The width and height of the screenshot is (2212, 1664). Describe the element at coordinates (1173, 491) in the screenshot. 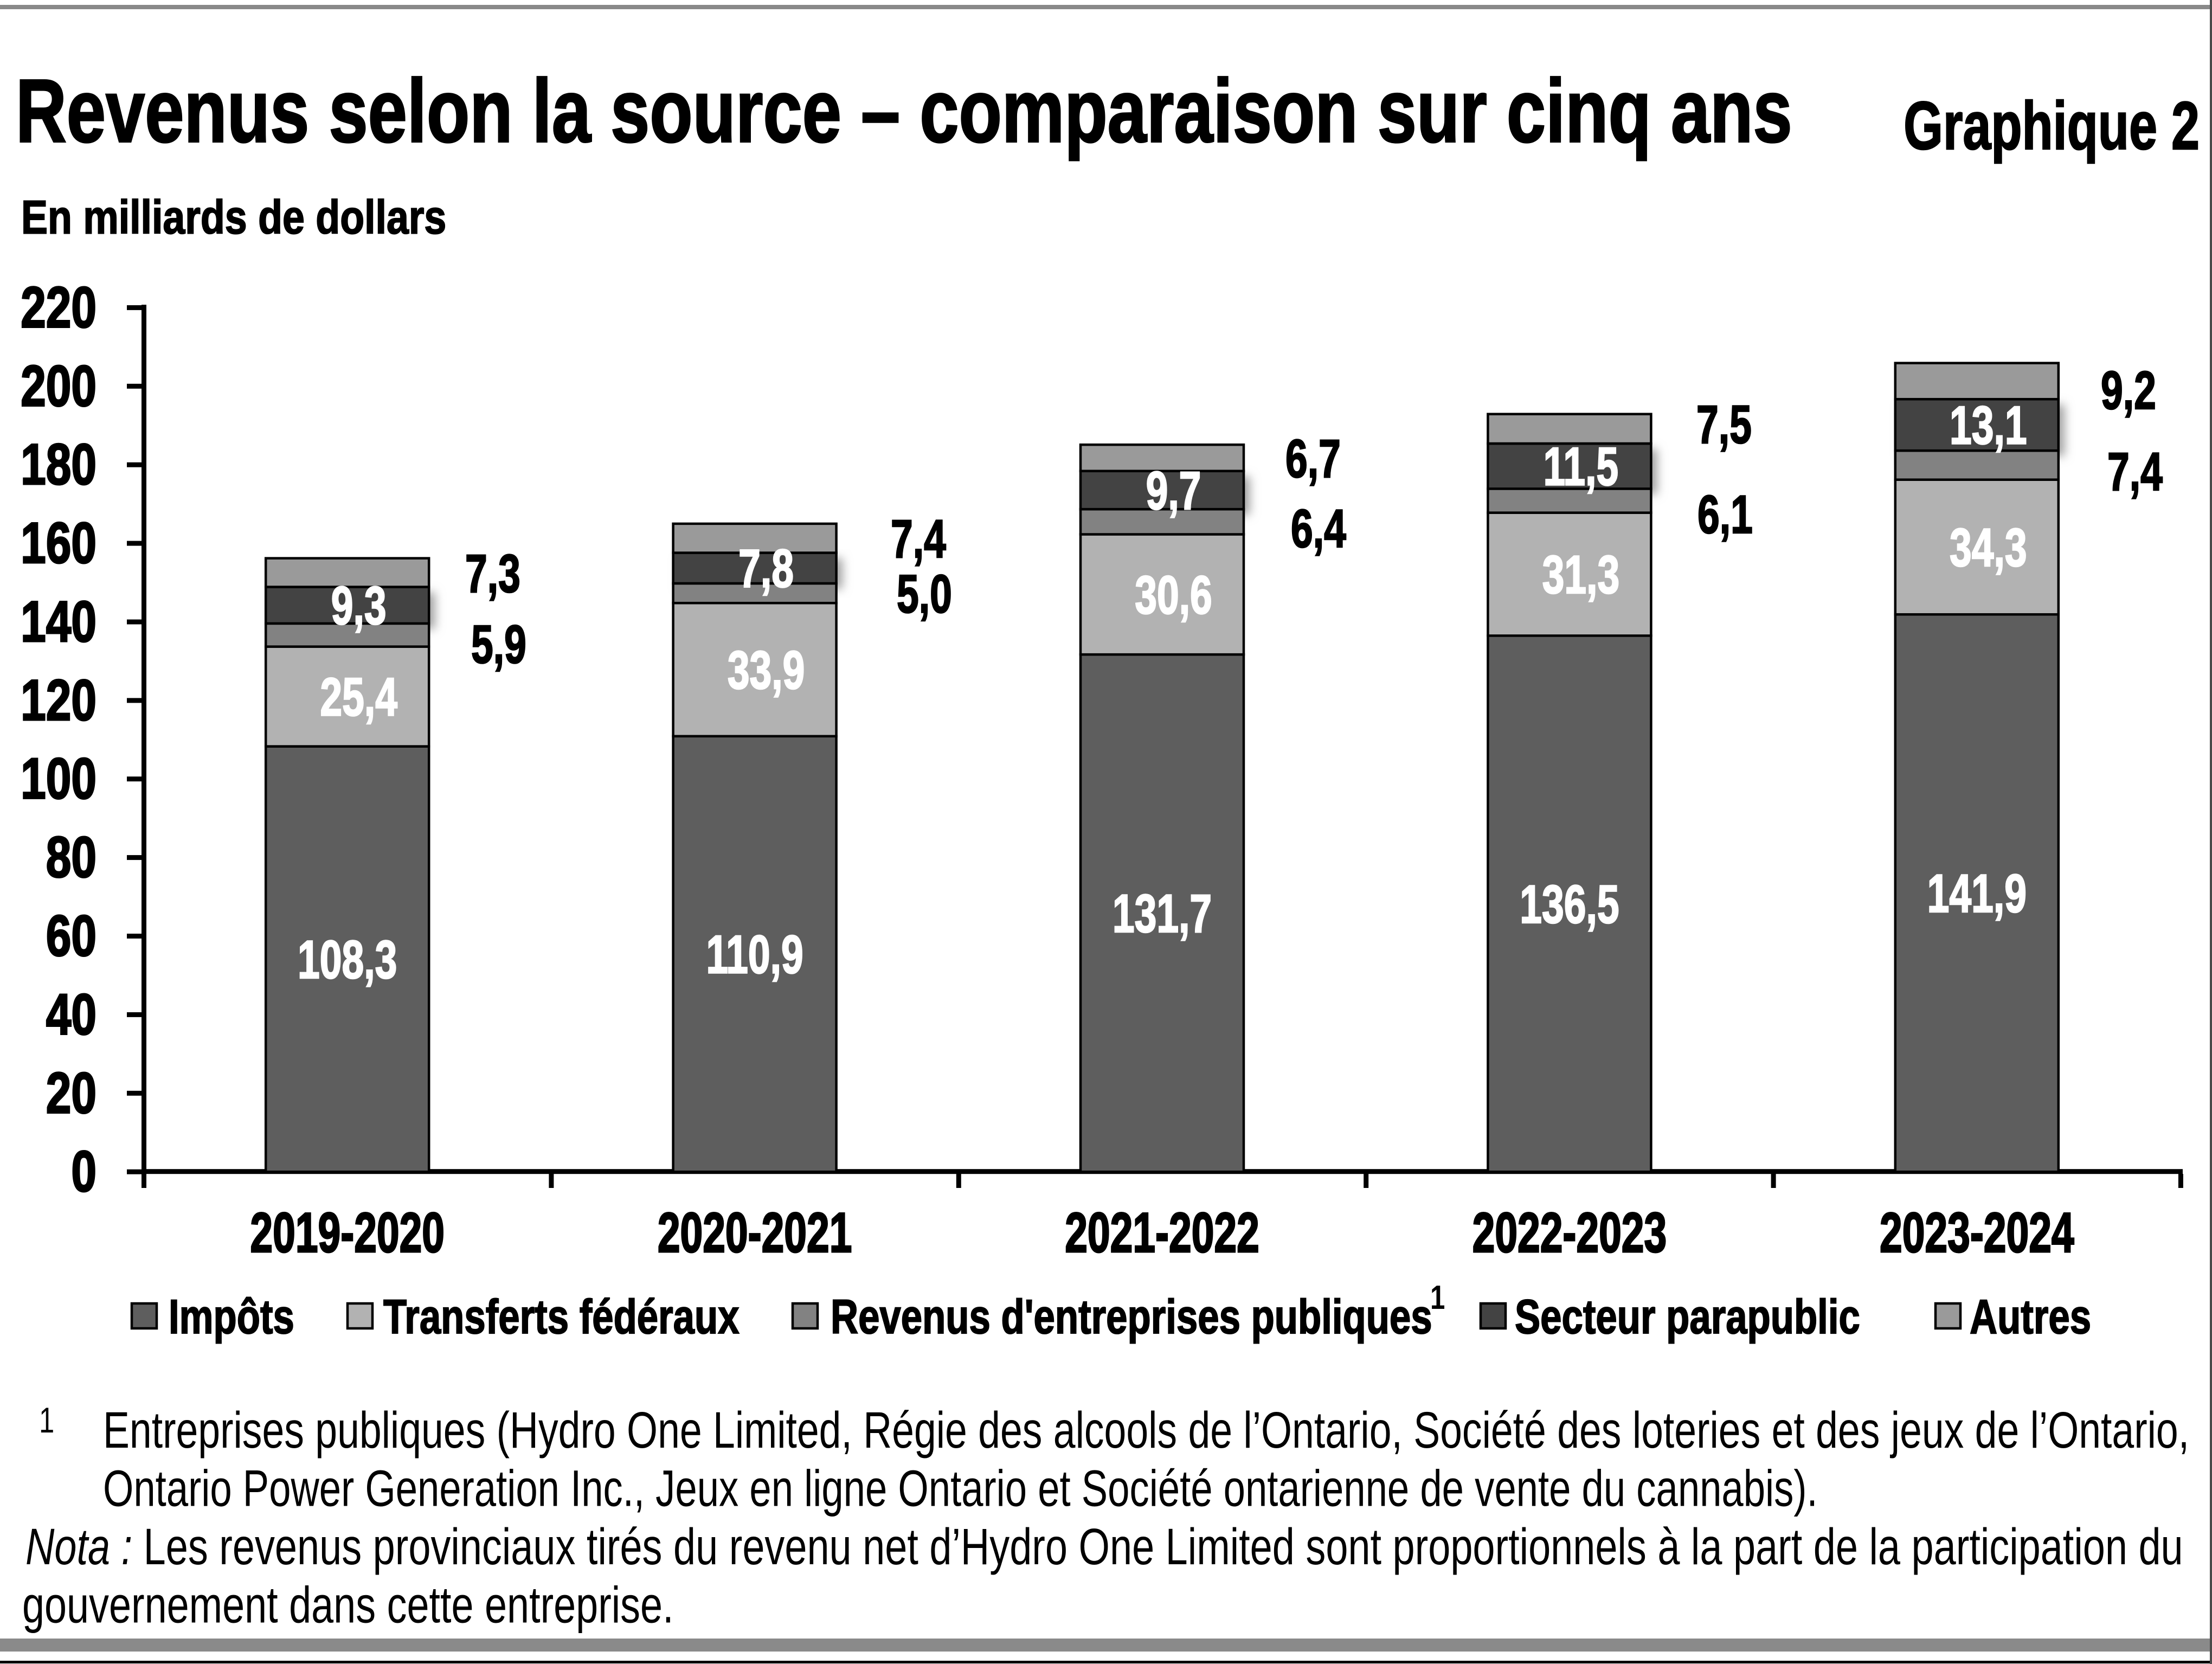

I see `svg-text: 9,7` at that location.